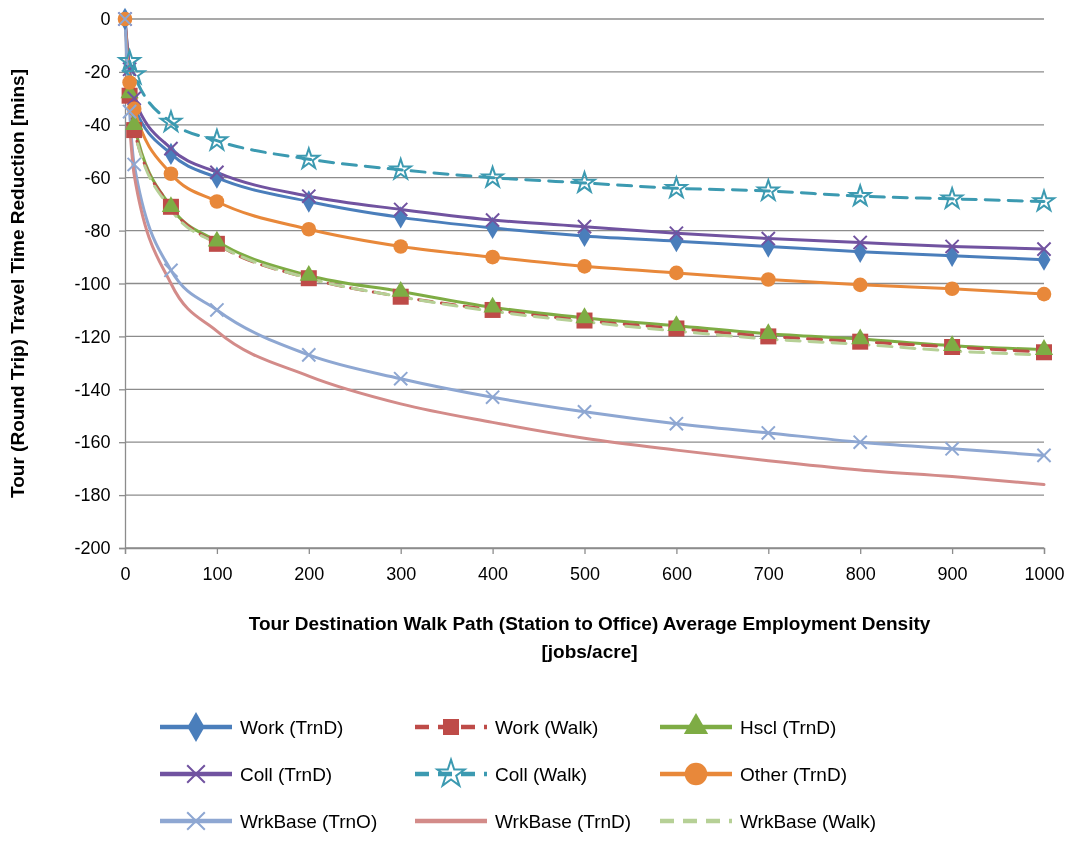 This screenshot has width=1079, height=841. I want to click on legend-label: Work (TrnD), so click(292, 727).